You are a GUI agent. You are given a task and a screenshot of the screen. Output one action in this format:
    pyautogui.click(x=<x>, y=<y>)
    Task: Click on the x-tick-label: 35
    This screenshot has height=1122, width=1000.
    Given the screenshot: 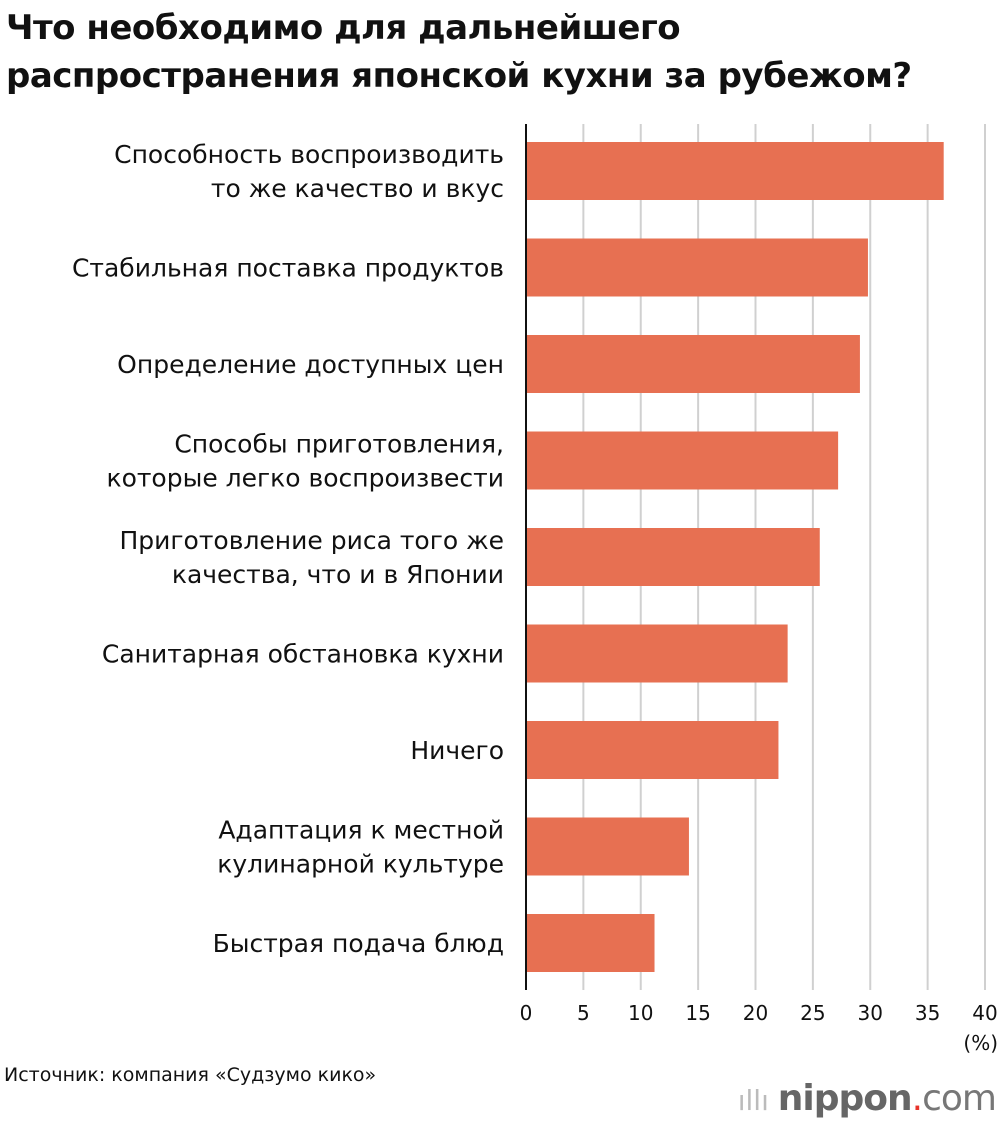 What is the action you would take?
    pyautogui.click(x=927, y=1013)
    